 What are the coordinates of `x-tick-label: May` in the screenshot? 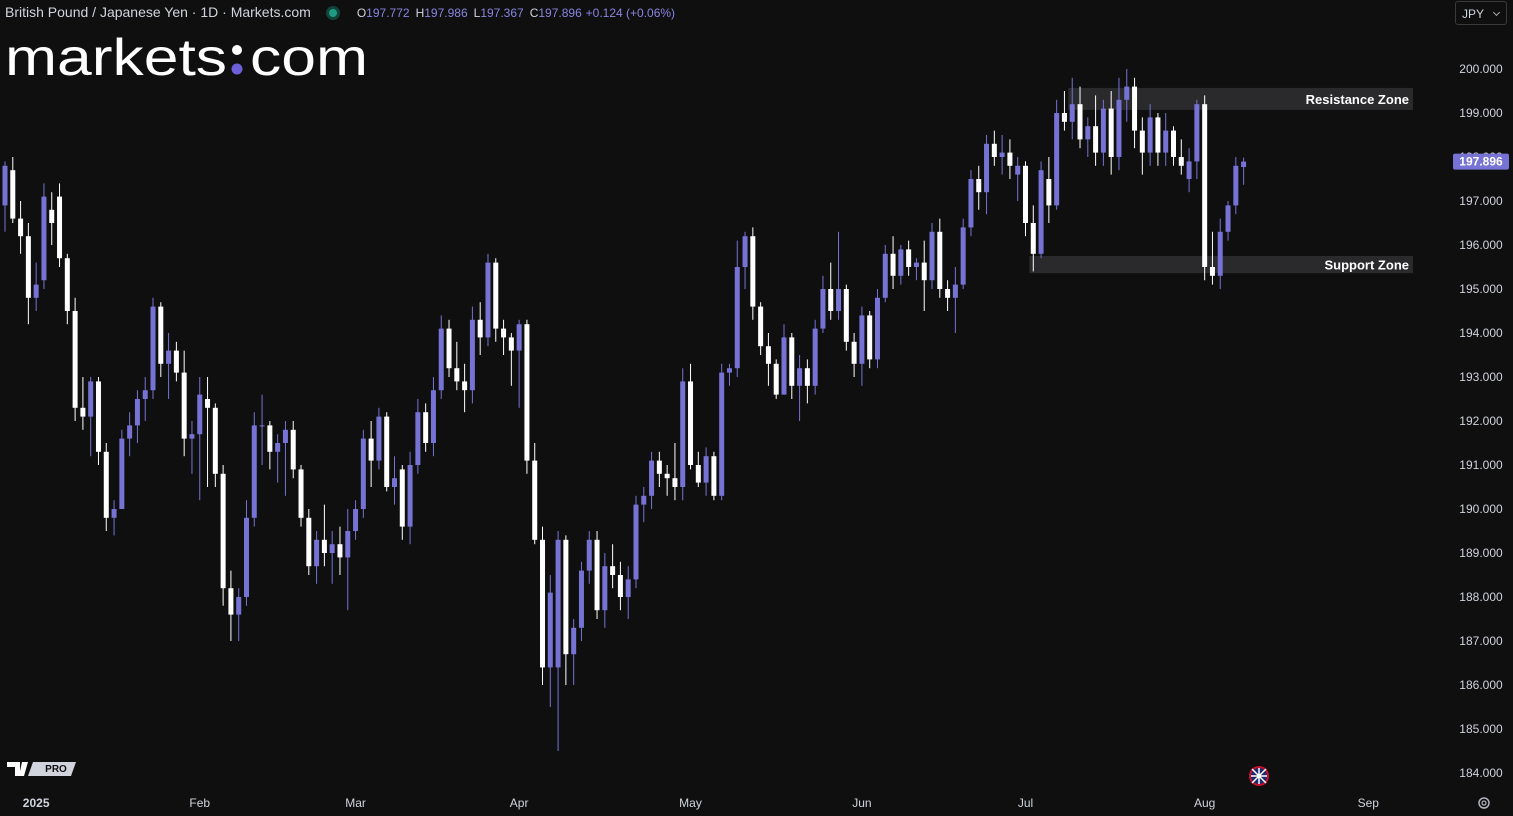 It's located at (690, 803).